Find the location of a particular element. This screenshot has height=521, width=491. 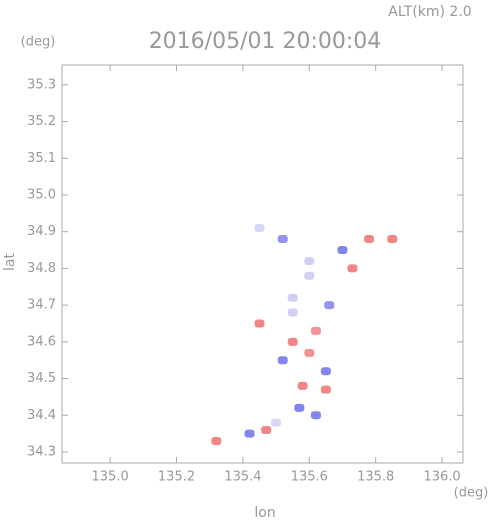

y-tick-label: 35.2 is located at coordinates (41, 121).